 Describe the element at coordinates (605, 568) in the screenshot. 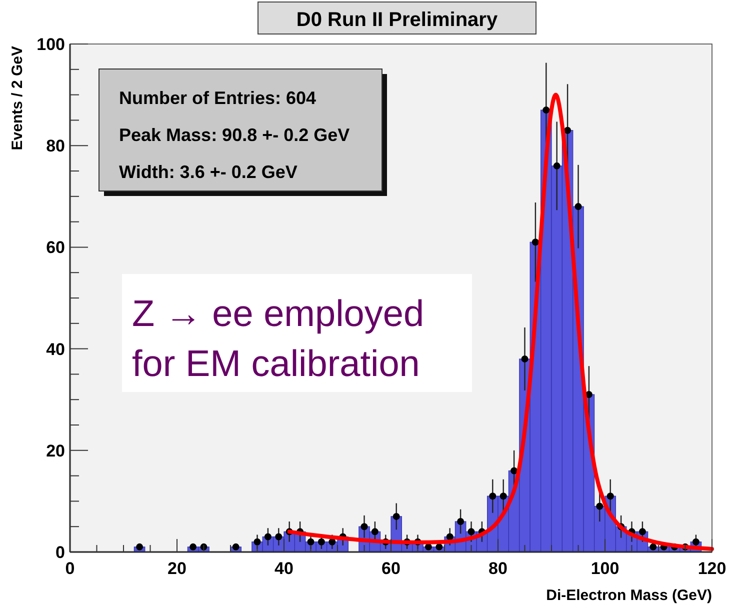

I see `x-tick-label: 100` at that location.